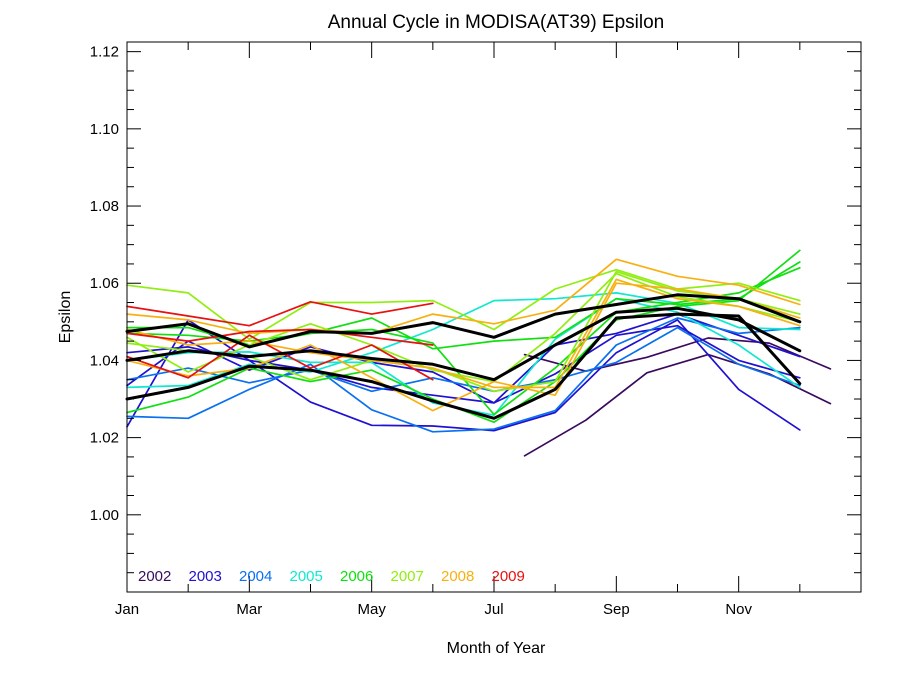 Image resolution: width=900 pixels, height=675 pixels. Describe the element at coordinates (249, 609) in the screenshot. I see `x-tick-label: Mar` at that location.